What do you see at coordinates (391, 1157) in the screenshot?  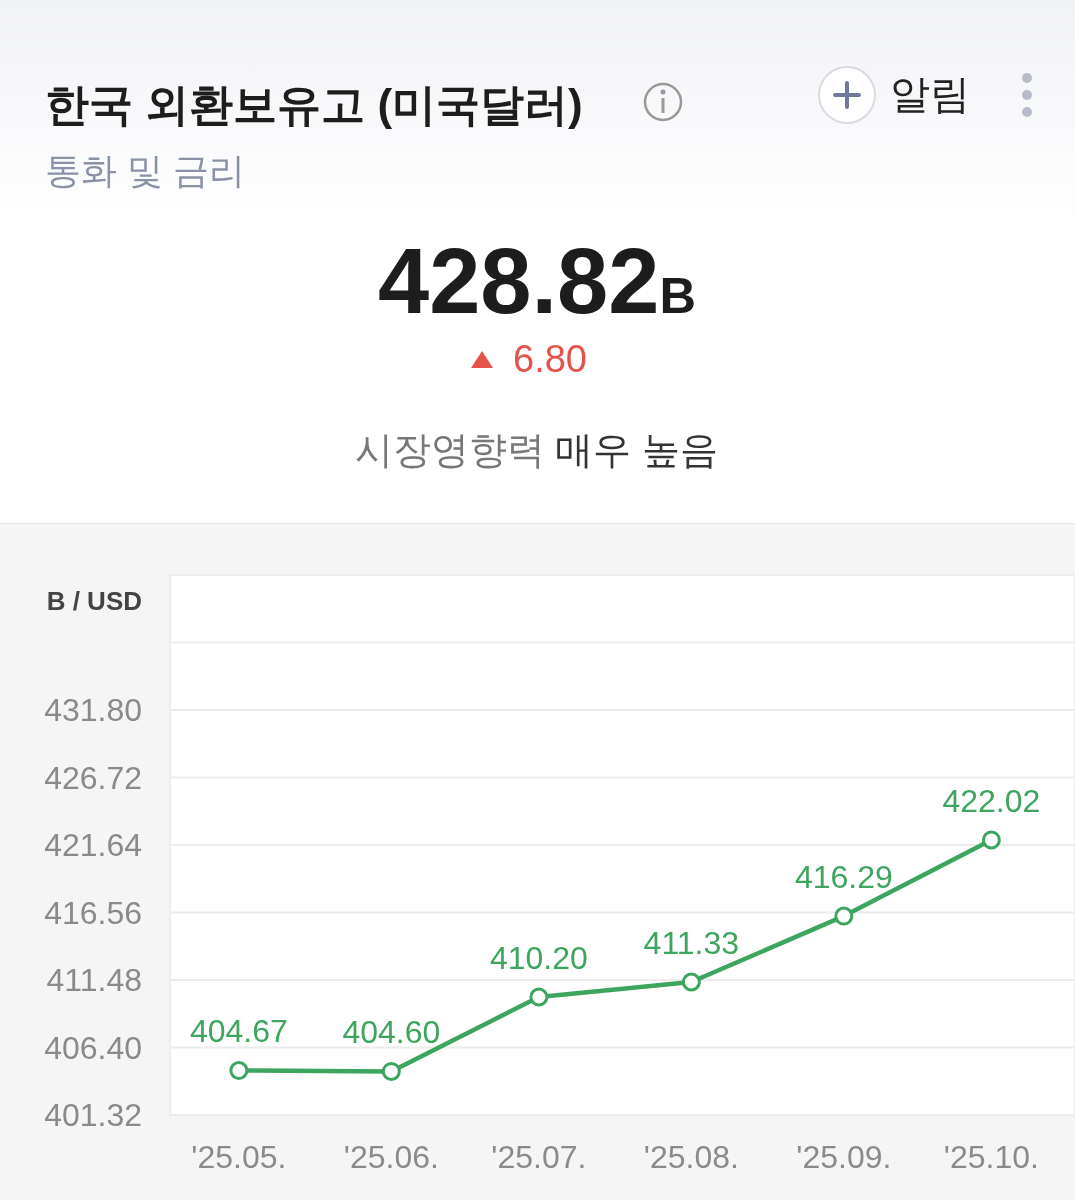 I see `x-tick-label: '25.06.` at bounding box center [391, 1157].